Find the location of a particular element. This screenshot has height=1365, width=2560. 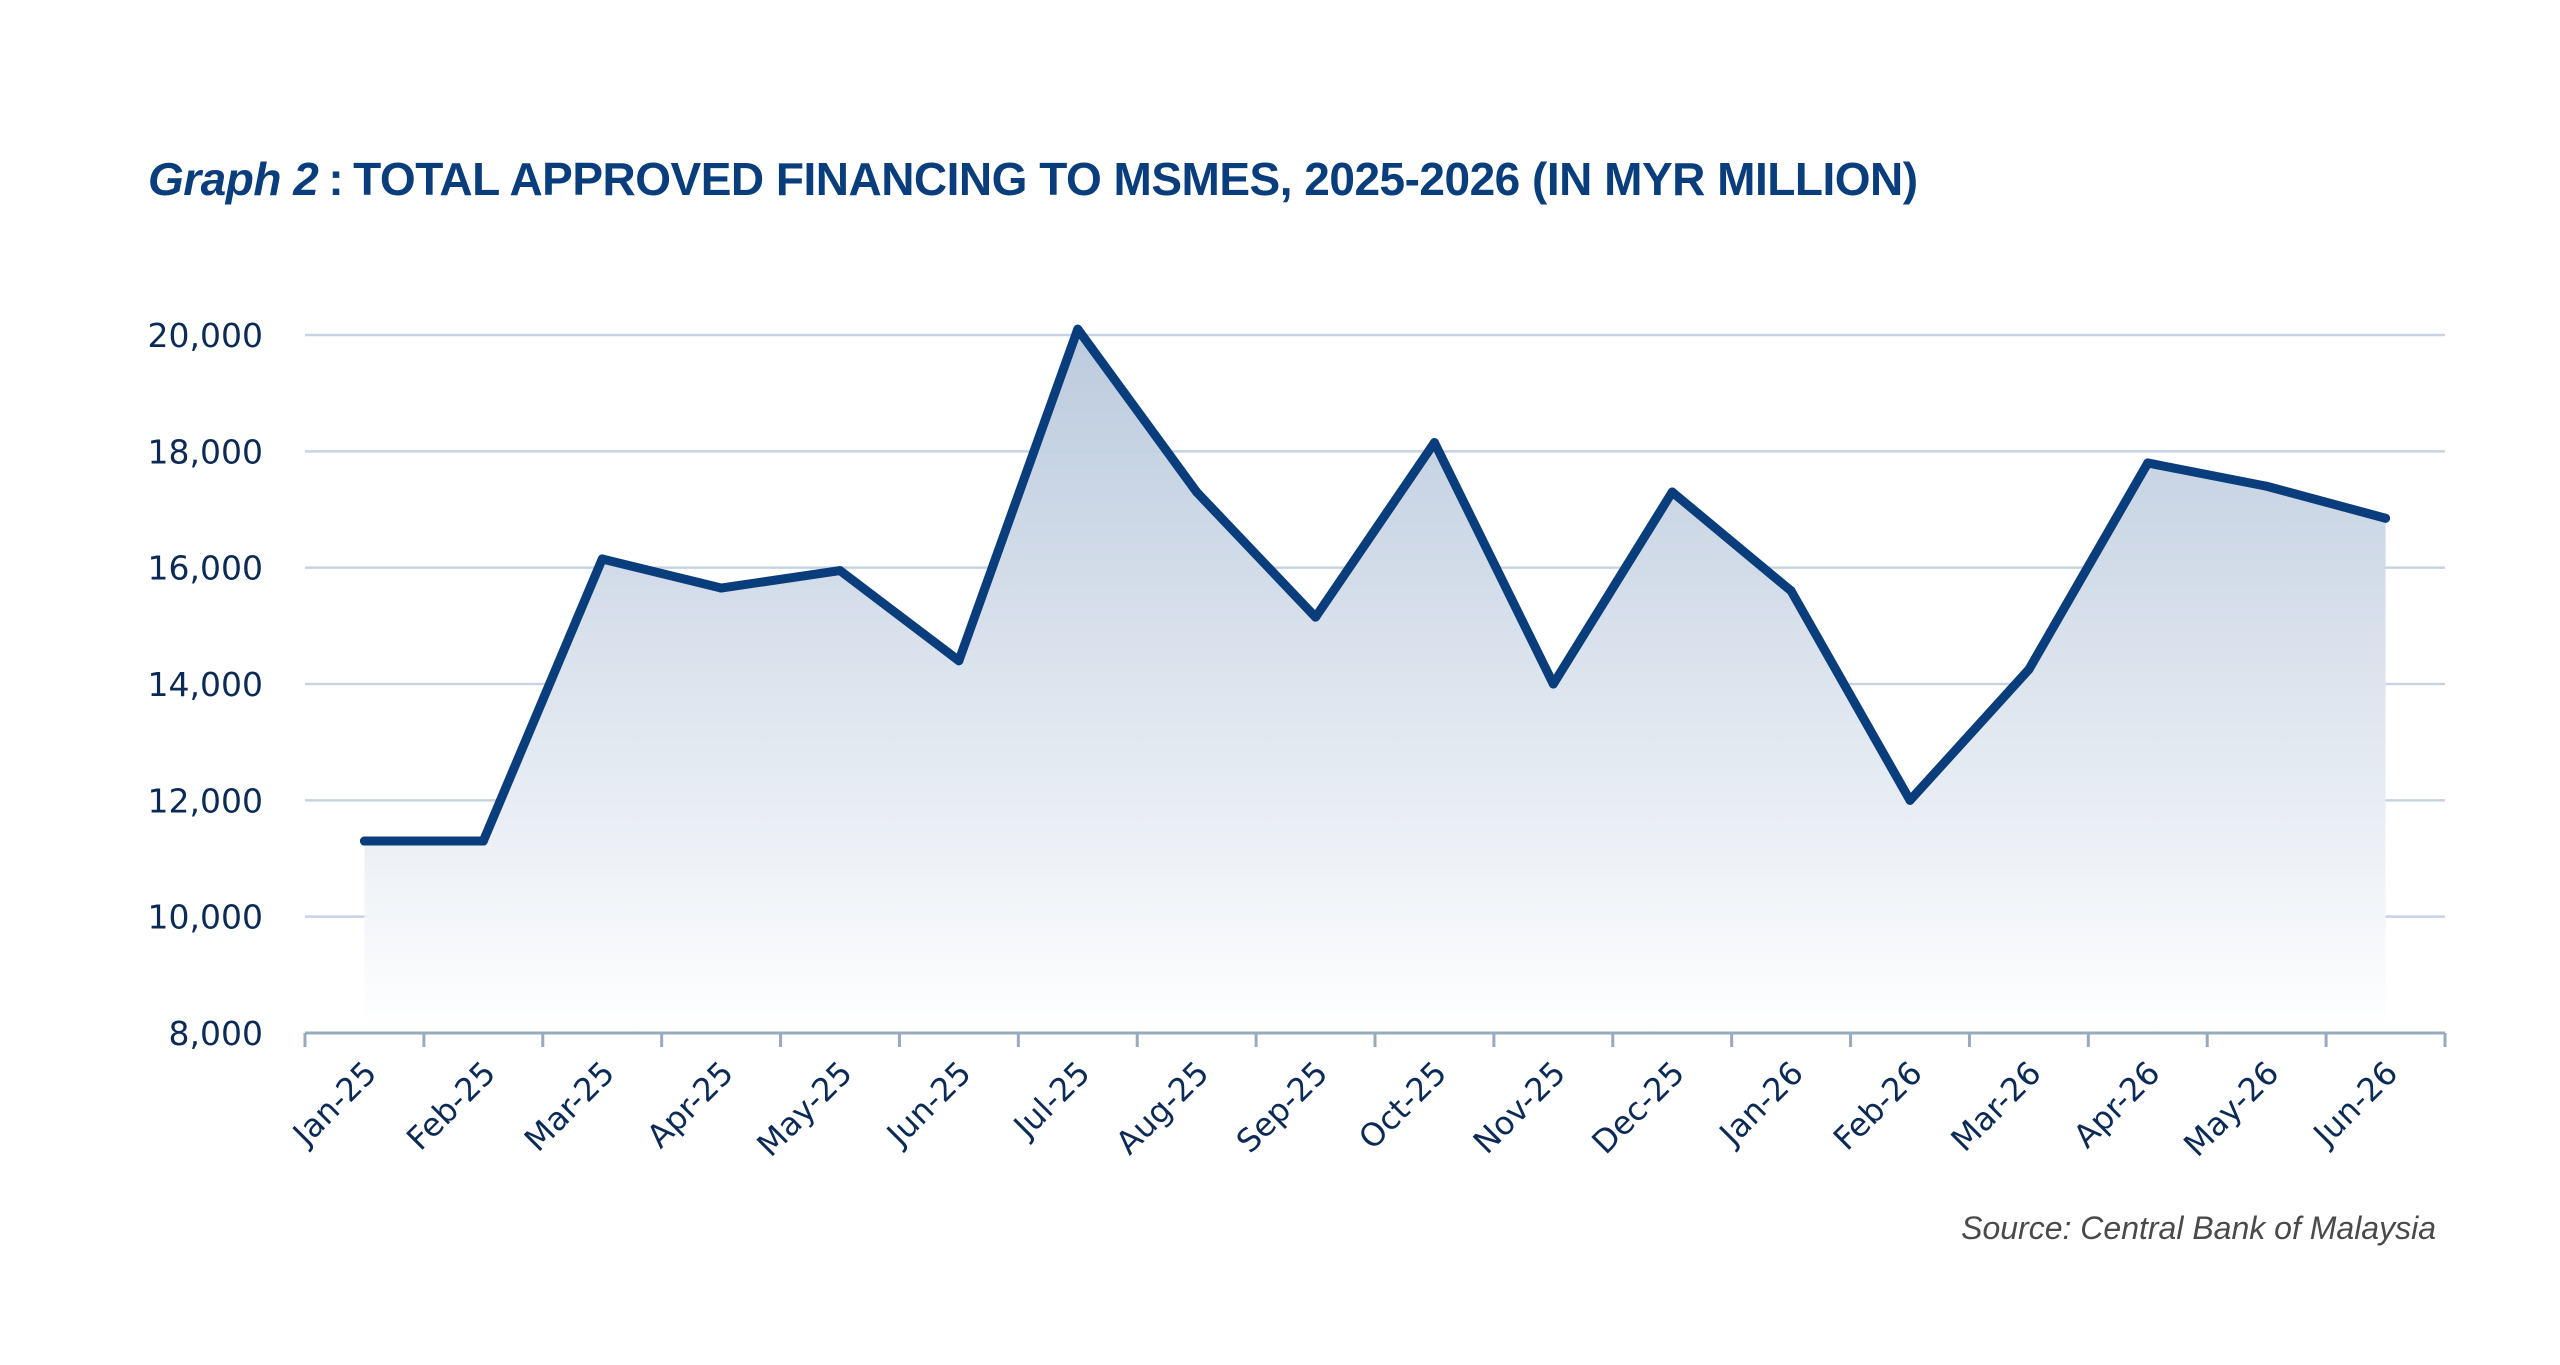

x-tick-label-may-25: May-25 is located at coordinates (804, 1109).